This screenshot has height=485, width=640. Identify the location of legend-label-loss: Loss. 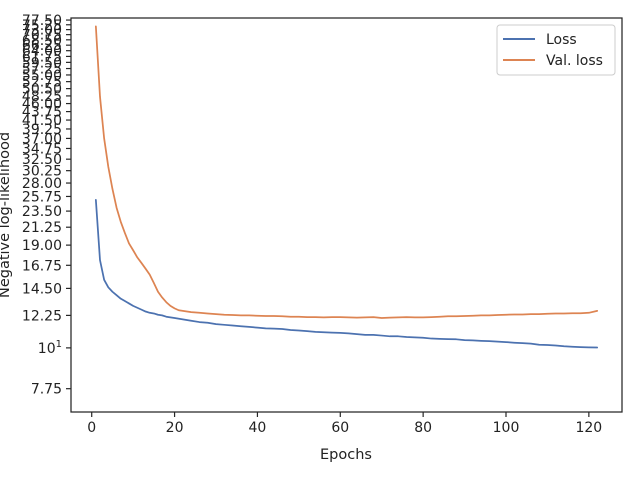
(561, 40).